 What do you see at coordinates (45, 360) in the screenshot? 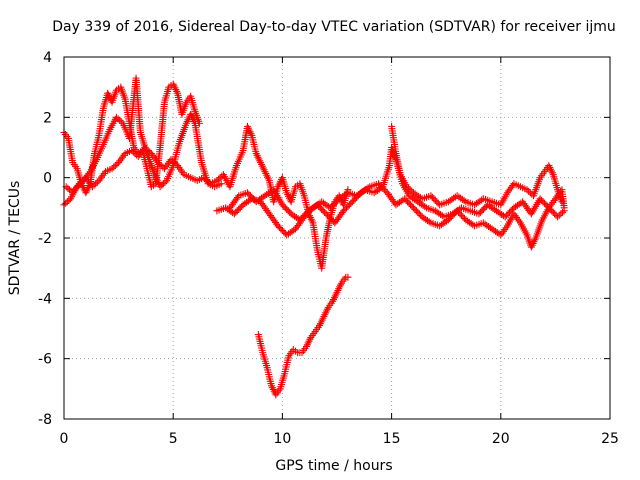
I see `y-tick-label: -6` at bounding box center [45, 360].